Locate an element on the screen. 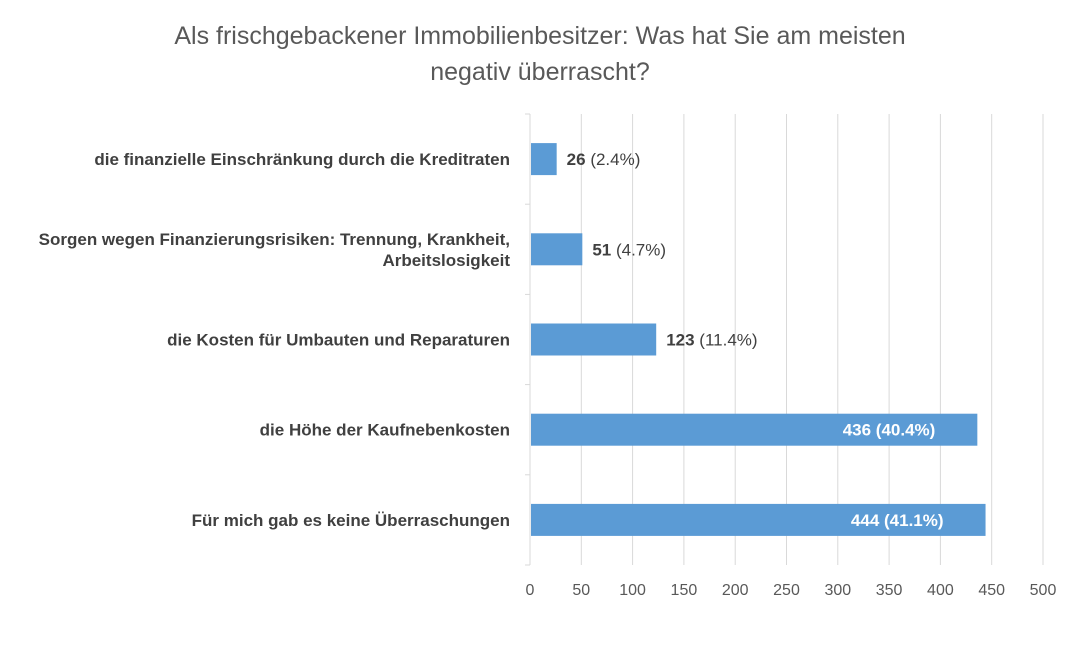 This screenshot has width=1080, height=670. x-tick-label-6: 300 is located at coordinates (837, 590).